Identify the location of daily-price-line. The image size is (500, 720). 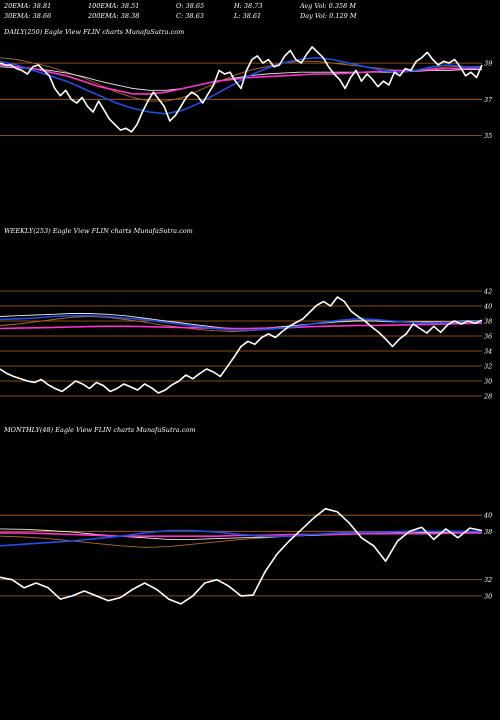
(241, 89).